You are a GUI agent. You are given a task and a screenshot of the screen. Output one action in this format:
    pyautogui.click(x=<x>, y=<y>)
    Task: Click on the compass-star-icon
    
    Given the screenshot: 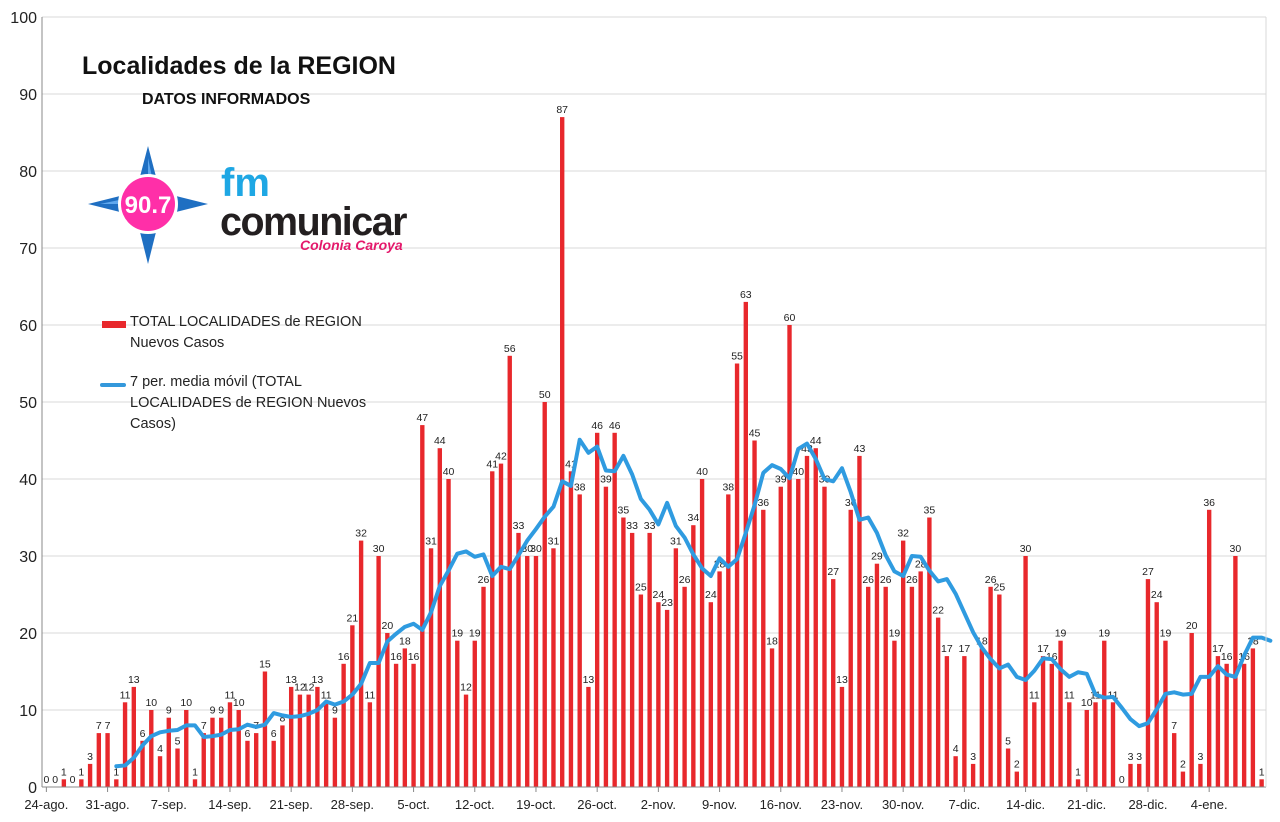 What is the action you would take?
    pyautogui.click(x=148, y=205)
    